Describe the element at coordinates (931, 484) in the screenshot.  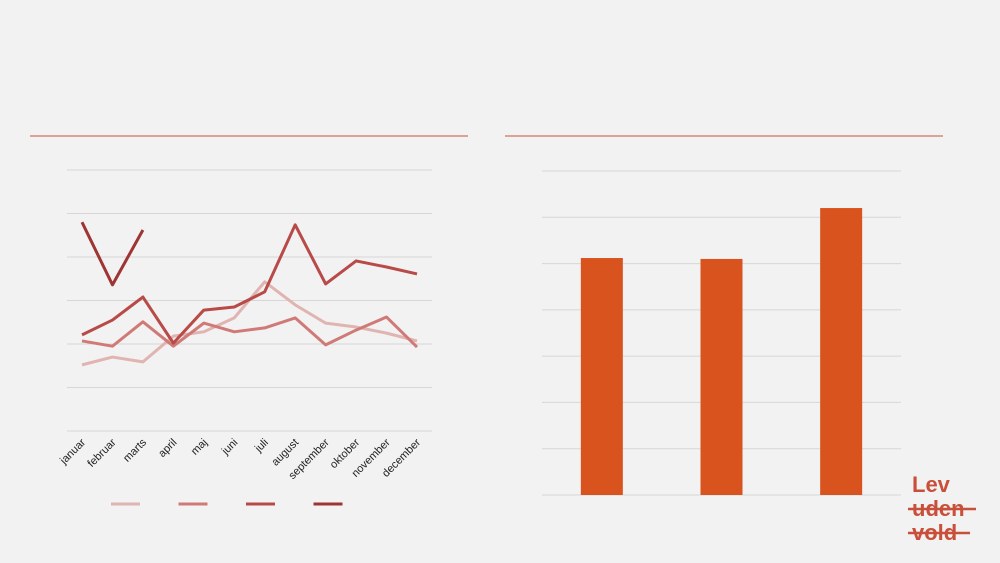
I see `logo-text: Lev` at that location.